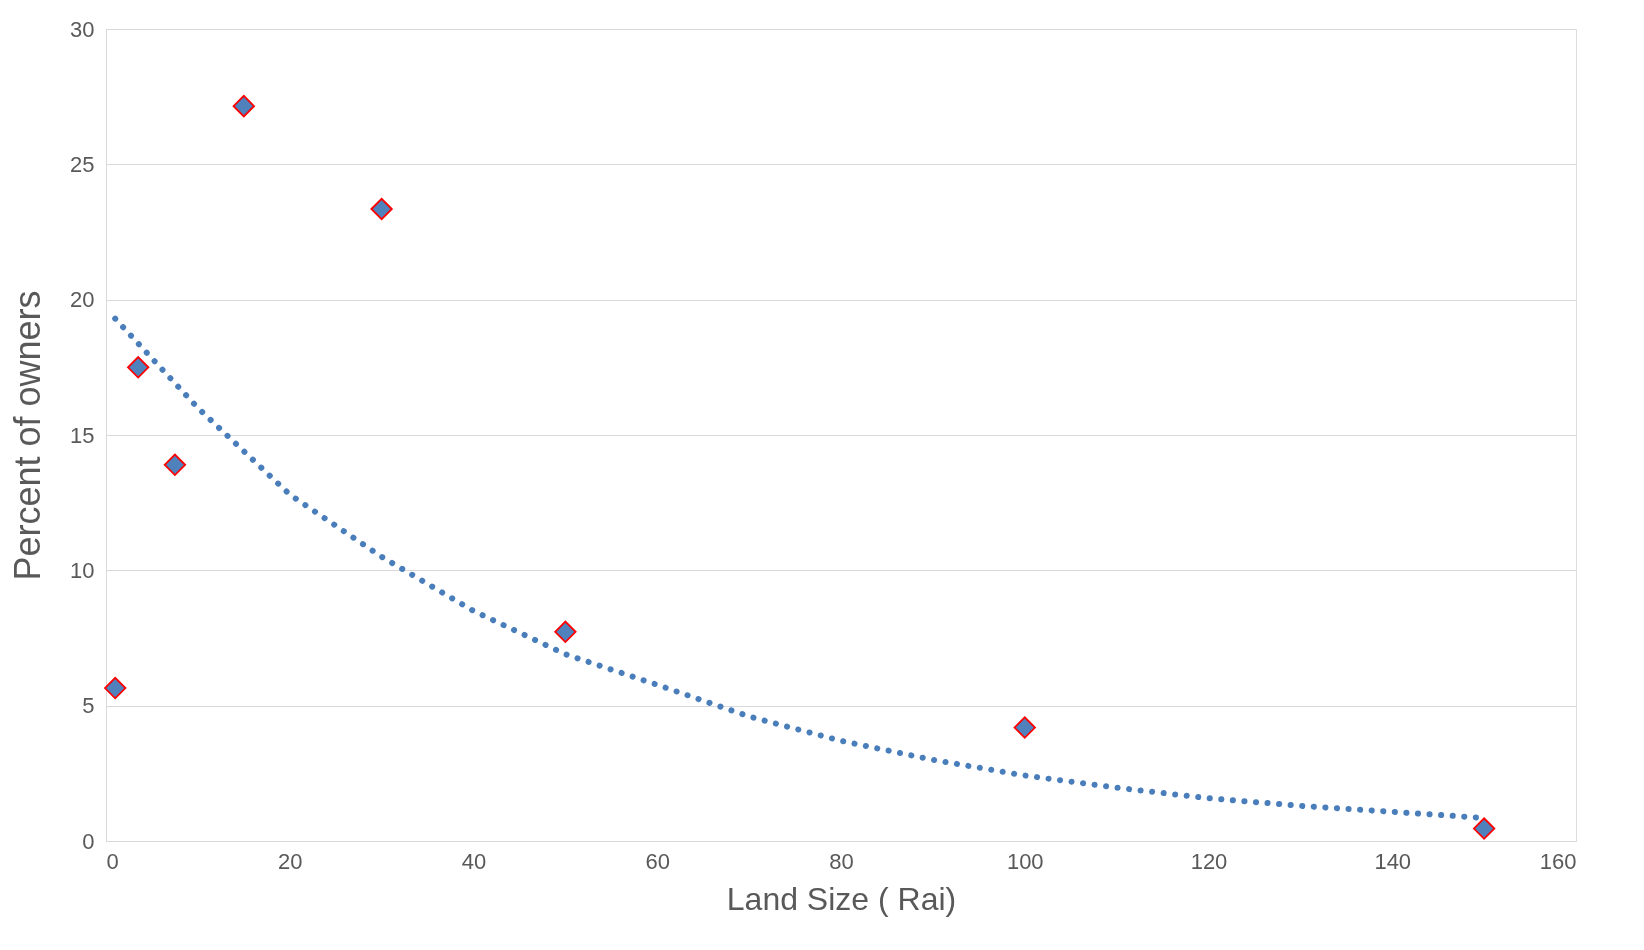  Describe the element at coordinates (88, 706) in the screenshot. I see `y-tick-label: 5` at that location.